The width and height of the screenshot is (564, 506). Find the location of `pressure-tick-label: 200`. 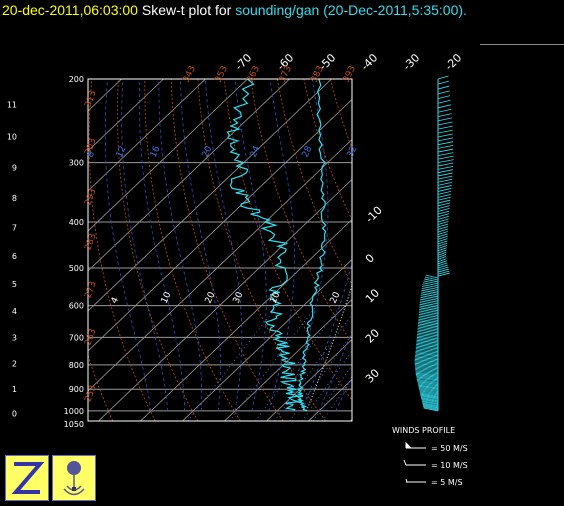

pressure-tick-label: 200 is located at coordinates (76, 79).